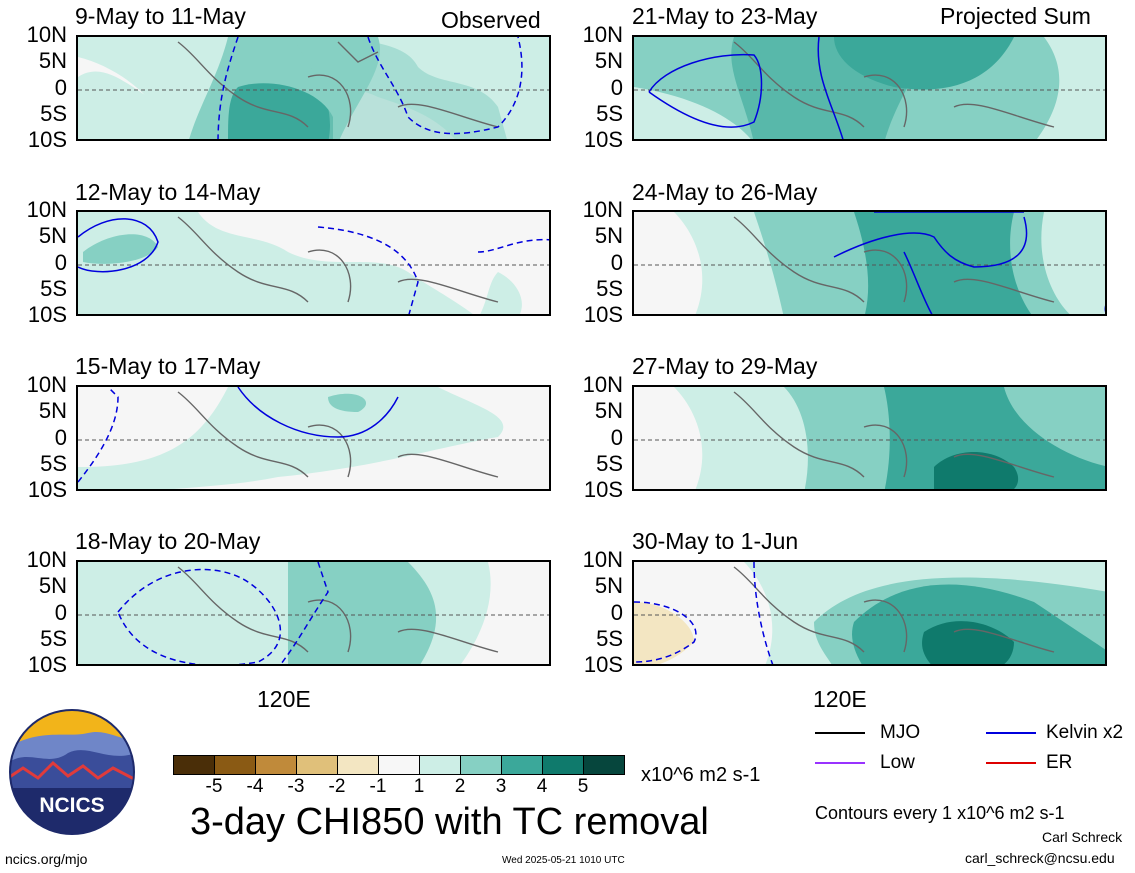 This screenshot has width=1135, height=873. What do you see at coordinates (840, 699) in the screenshot?
I see `lon-label-right: 120E` at bounding box center [840, 699].